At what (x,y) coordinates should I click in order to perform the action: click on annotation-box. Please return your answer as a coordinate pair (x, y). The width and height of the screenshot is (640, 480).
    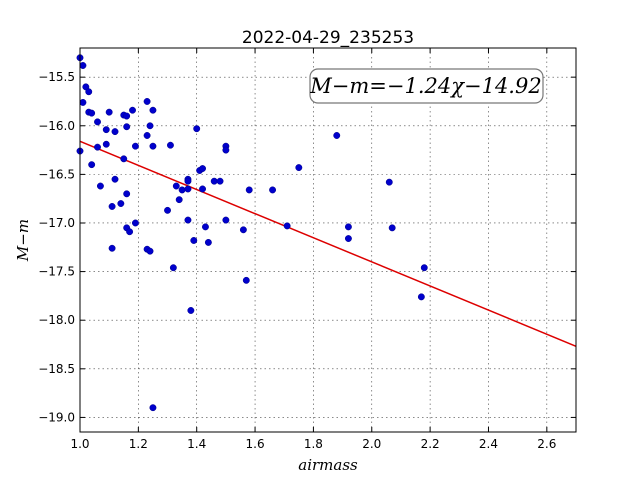
    Looking at the image, I should click on (426, 86).